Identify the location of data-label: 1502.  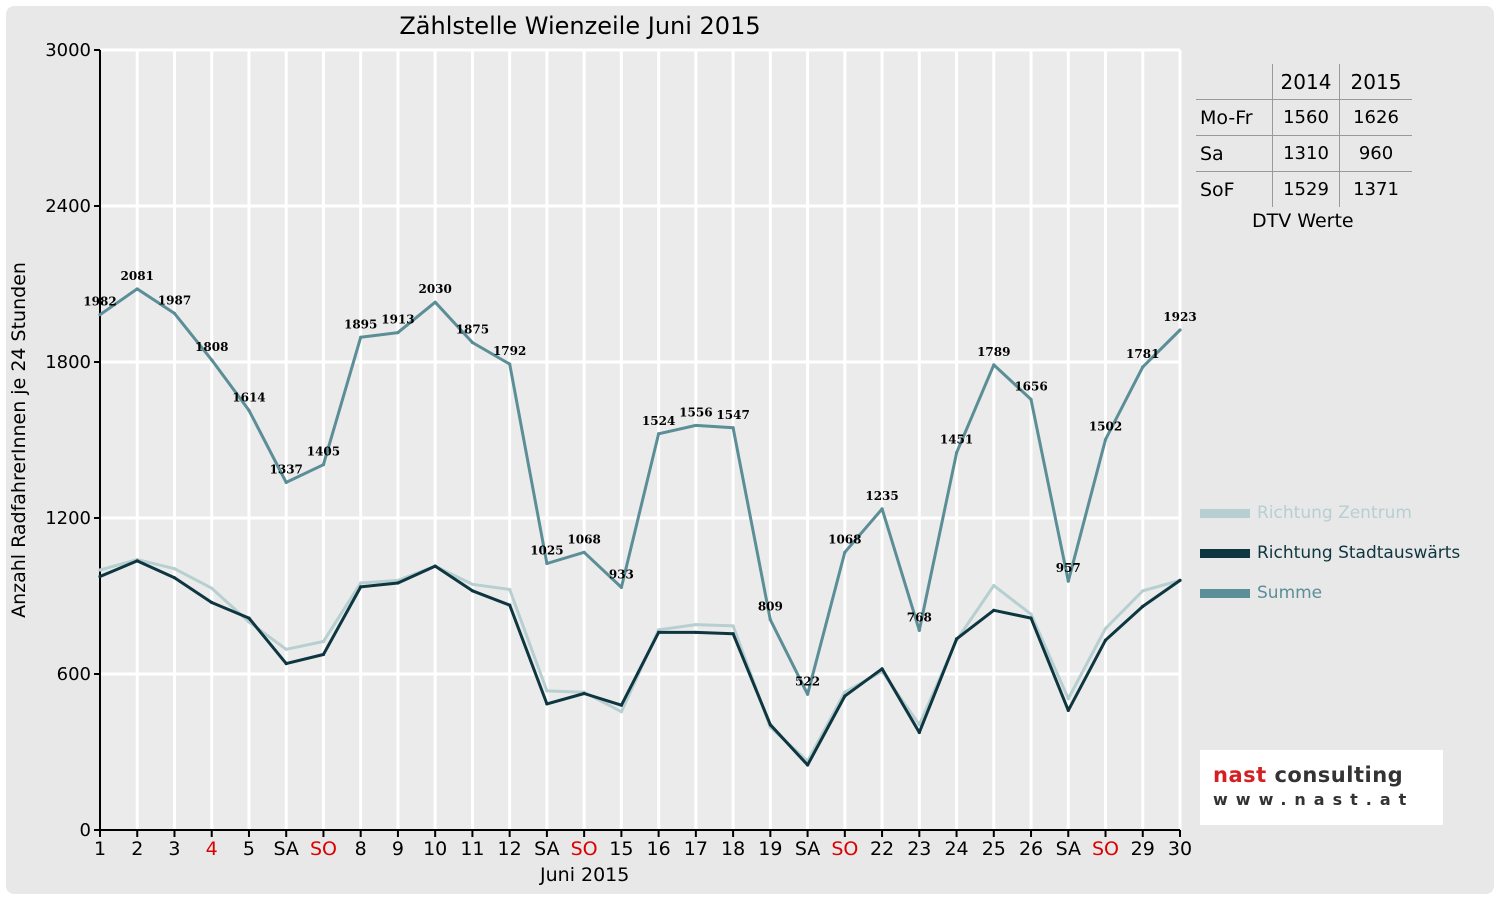
(1105, 426).